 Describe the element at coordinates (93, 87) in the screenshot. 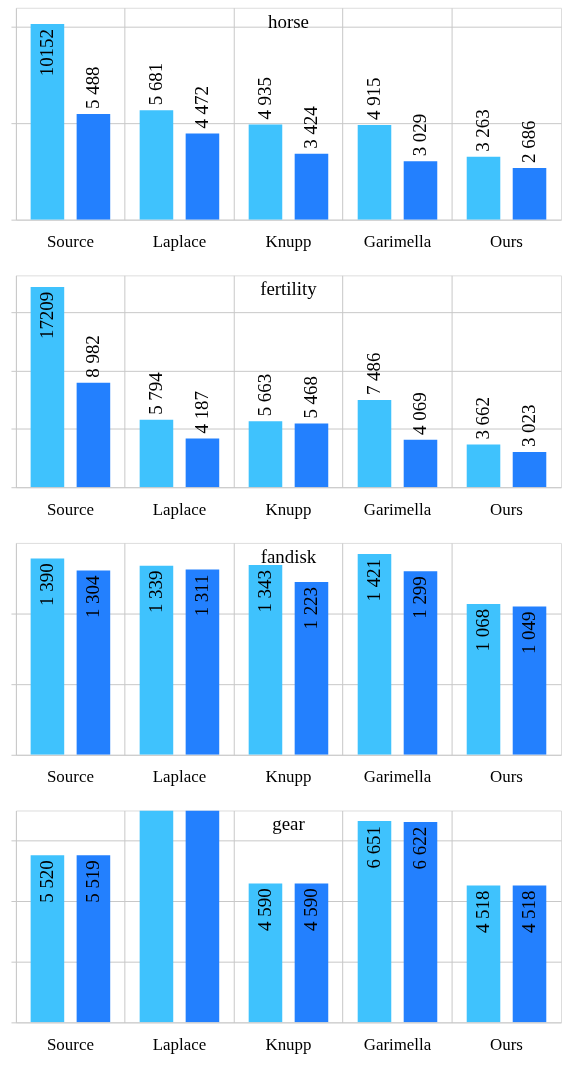

I see `data-label: 5 488` at that location.